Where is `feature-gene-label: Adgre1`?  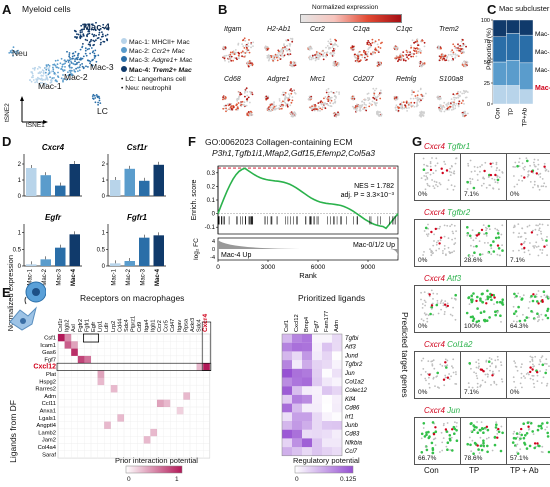
feature-gene-label: Adgre1 is located at coordinates (278, 79).